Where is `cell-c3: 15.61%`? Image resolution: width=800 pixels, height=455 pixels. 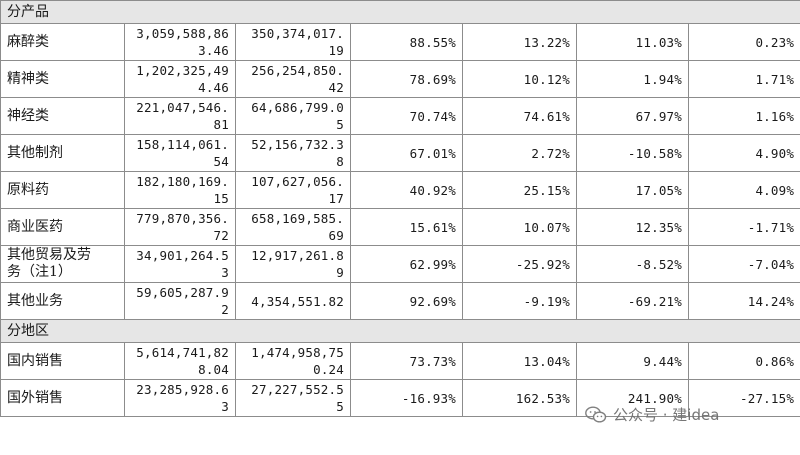 cell-c3: 15.61% is located at coordinates (406, 227).